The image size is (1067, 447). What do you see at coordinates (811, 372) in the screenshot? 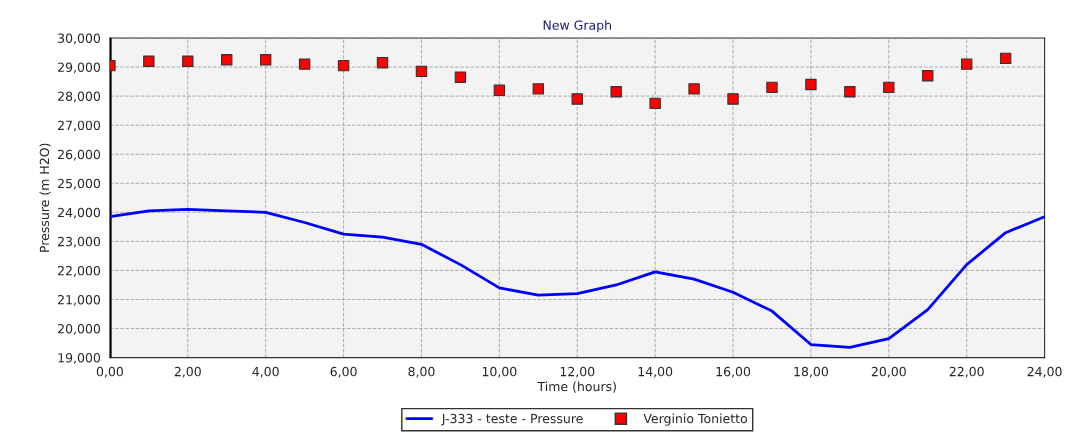
I see `x-tick-label: 18,00` at bounding box center [811, 372].